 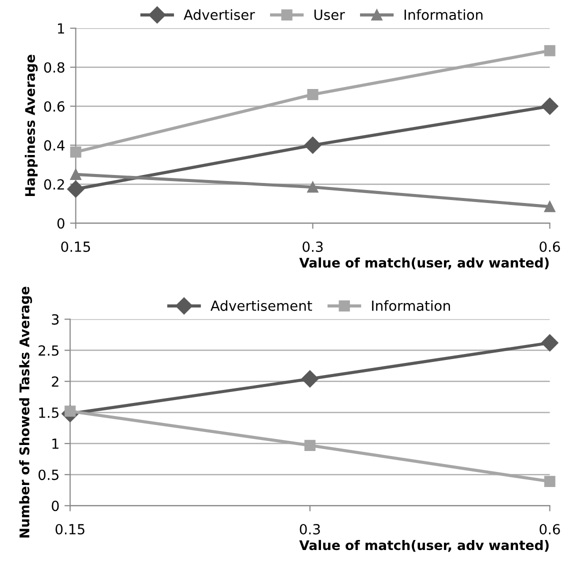 What do you see at coordinates (48, 413) in the screenshot?
I see `y-tick-label: 1.5` at bounding box center [48, 413].